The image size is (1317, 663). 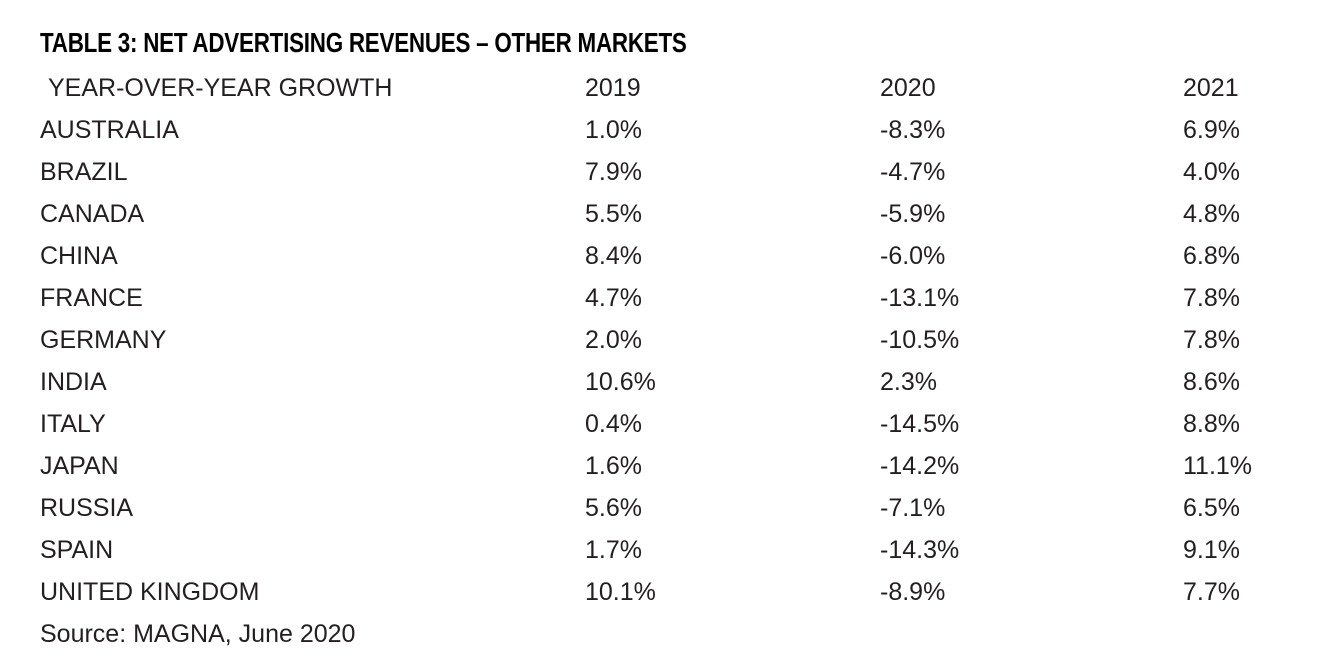 What do you see at coordinates (1211, 550) in the screenshot?
I see `cell-2021: 9.1%` at bounding box center [1211, 550].